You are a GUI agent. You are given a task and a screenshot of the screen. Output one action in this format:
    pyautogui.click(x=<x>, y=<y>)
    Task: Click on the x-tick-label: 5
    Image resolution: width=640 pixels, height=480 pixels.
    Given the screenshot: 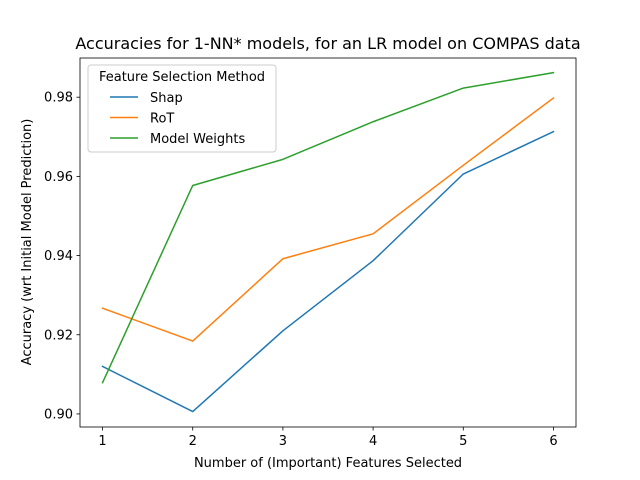 What is the action you would take?
    pyautogui.click(x=463, y=441)
    